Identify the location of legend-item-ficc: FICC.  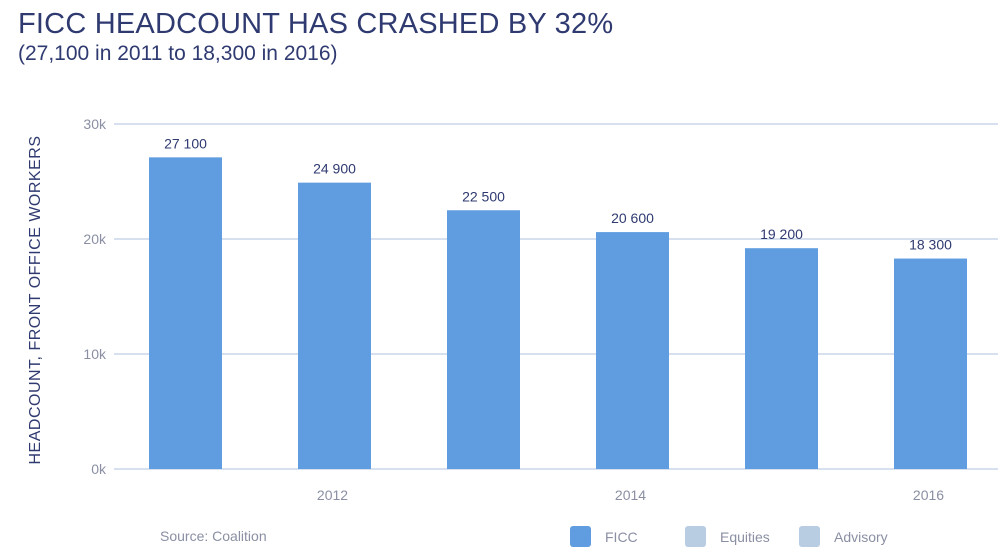
(604, 536).